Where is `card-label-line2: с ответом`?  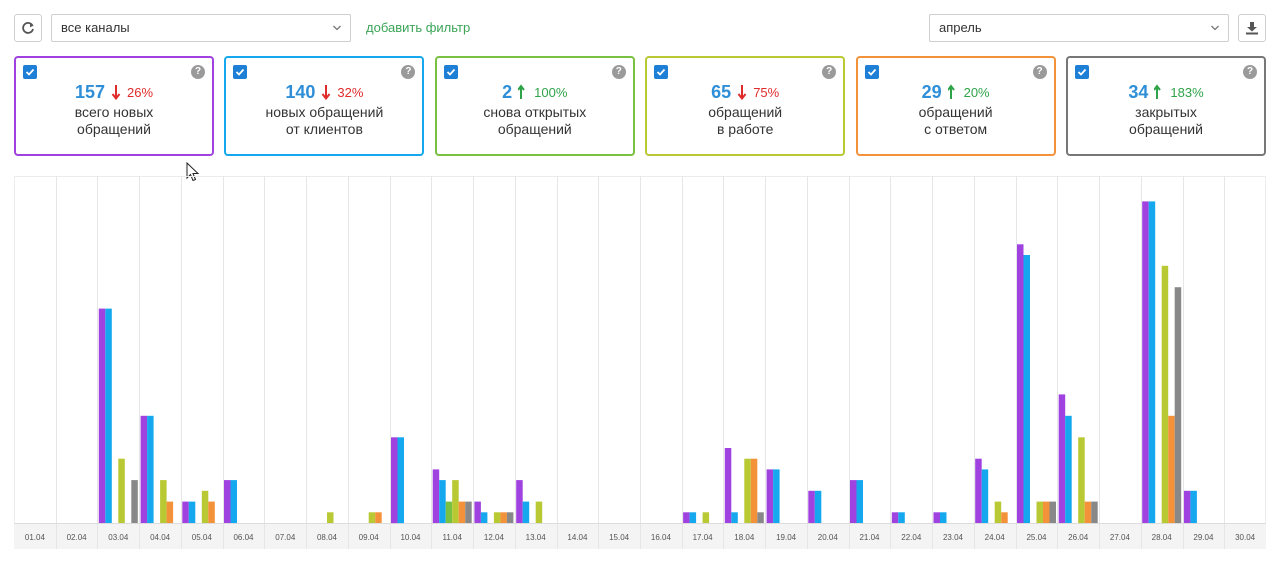 card-label-line2: с ответом is located at coordinates (956, 129).